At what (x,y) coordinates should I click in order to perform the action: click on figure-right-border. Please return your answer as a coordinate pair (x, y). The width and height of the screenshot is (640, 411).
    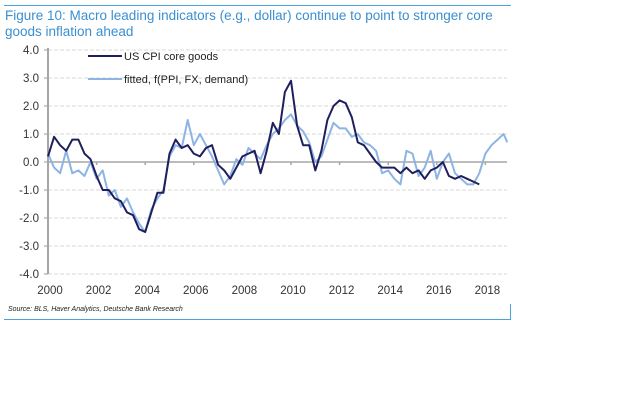
    Looking at the image, I should click on (510, 312).